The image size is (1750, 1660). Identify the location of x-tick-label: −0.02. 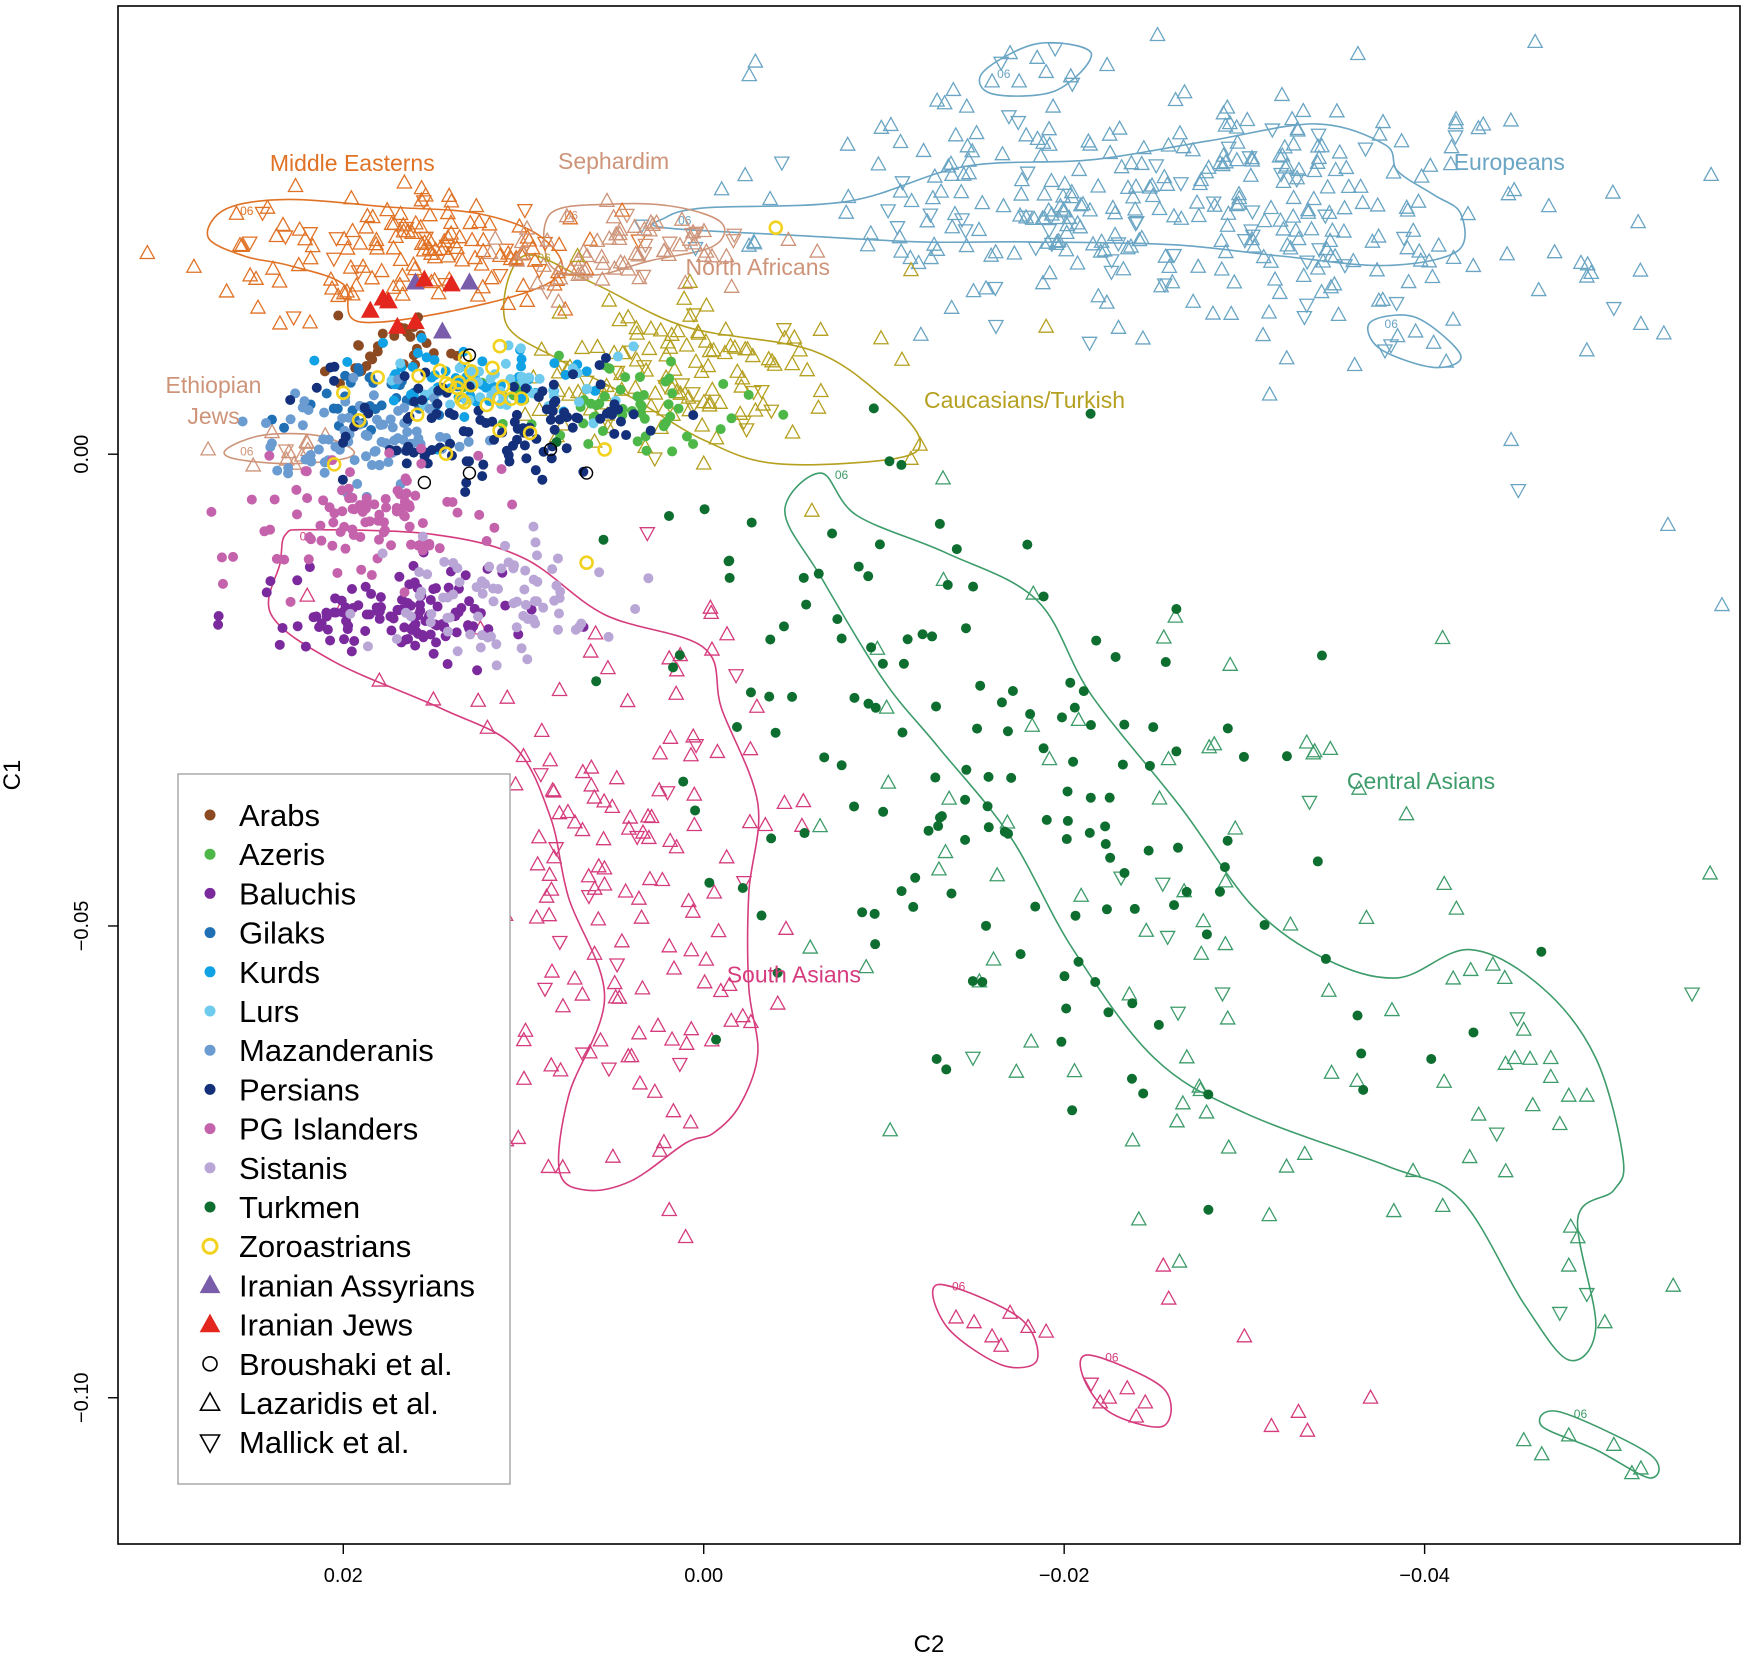
(1064, 1576).